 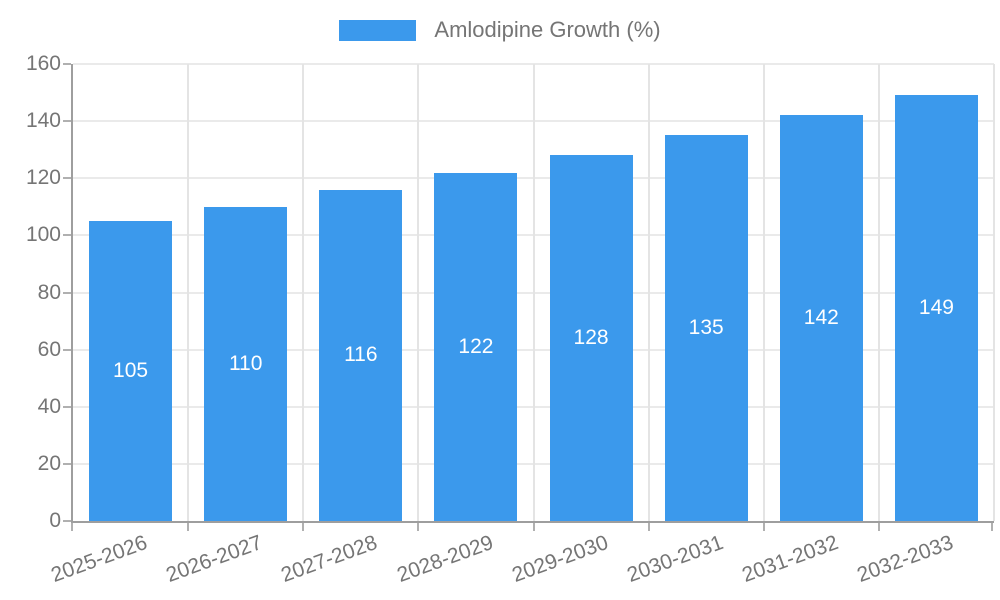 I want to click on bar-value-label: 122, so click(x=476, y=346).